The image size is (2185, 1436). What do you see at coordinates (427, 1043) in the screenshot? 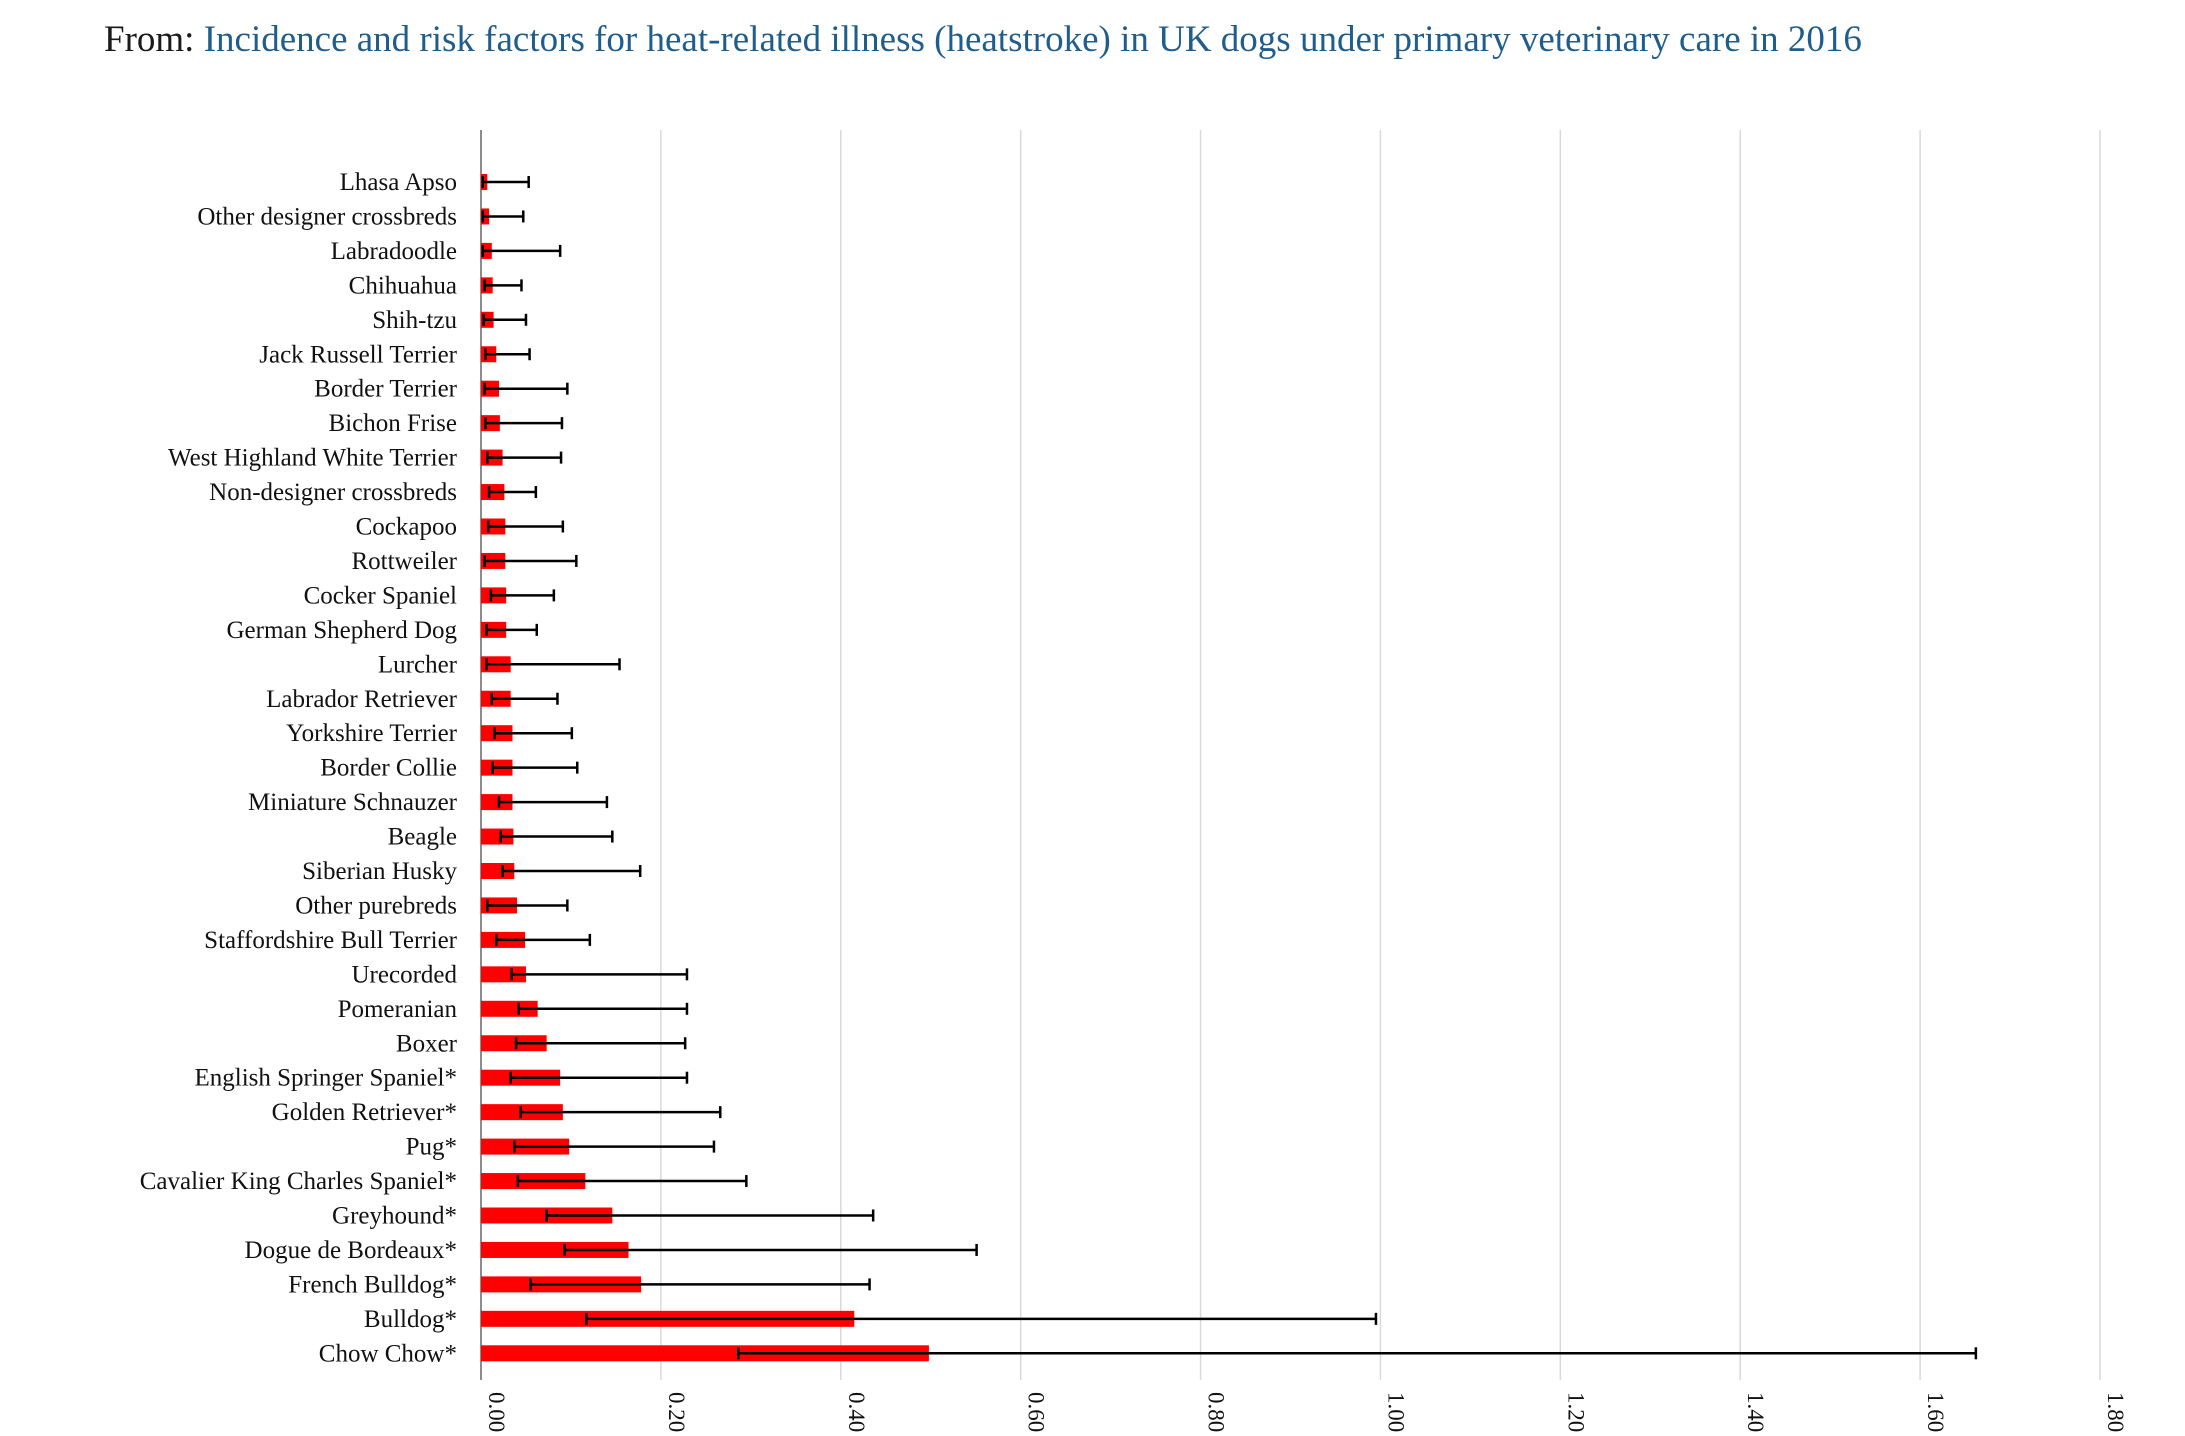
I see `category-label: Boxer` at bounding box center [427, 1043].